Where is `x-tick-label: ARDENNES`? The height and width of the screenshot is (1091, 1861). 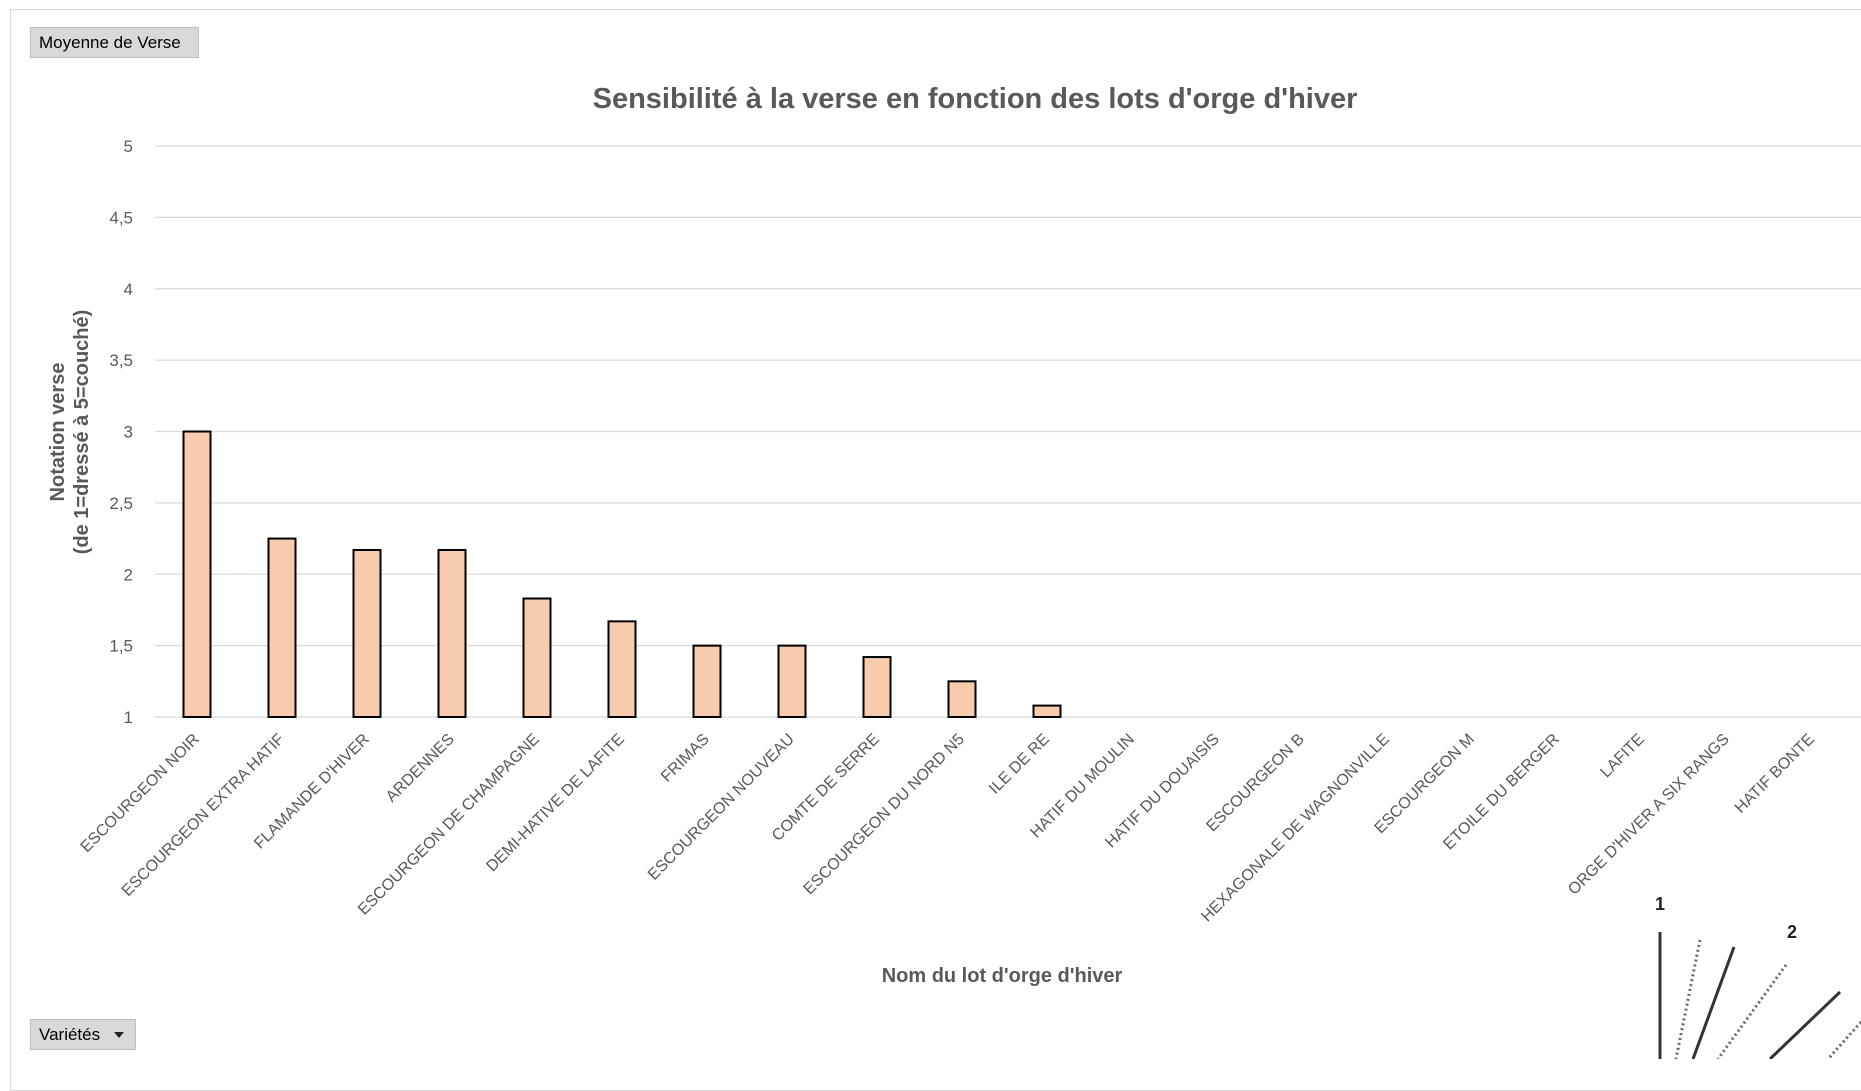
x-tick-label: ARDENNES is located at coordinates (420, 768).